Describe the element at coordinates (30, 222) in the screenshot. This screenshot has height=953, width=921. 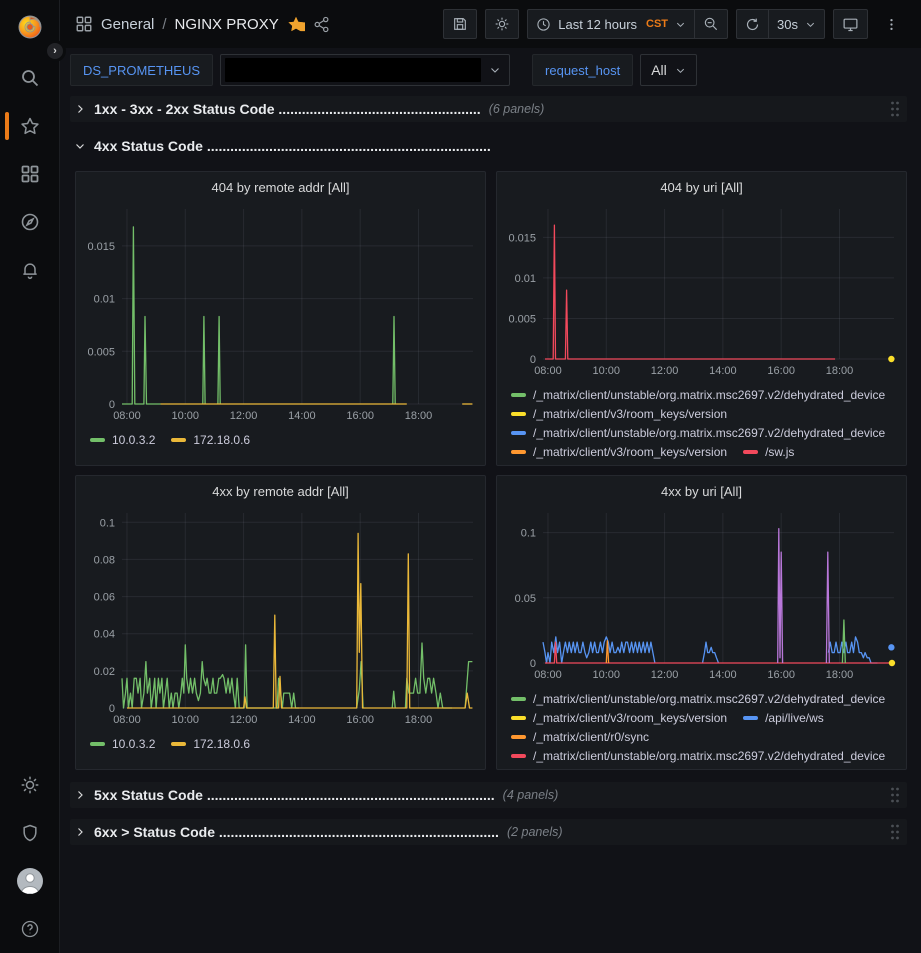
I see `sidebar-item-explore` at that location.